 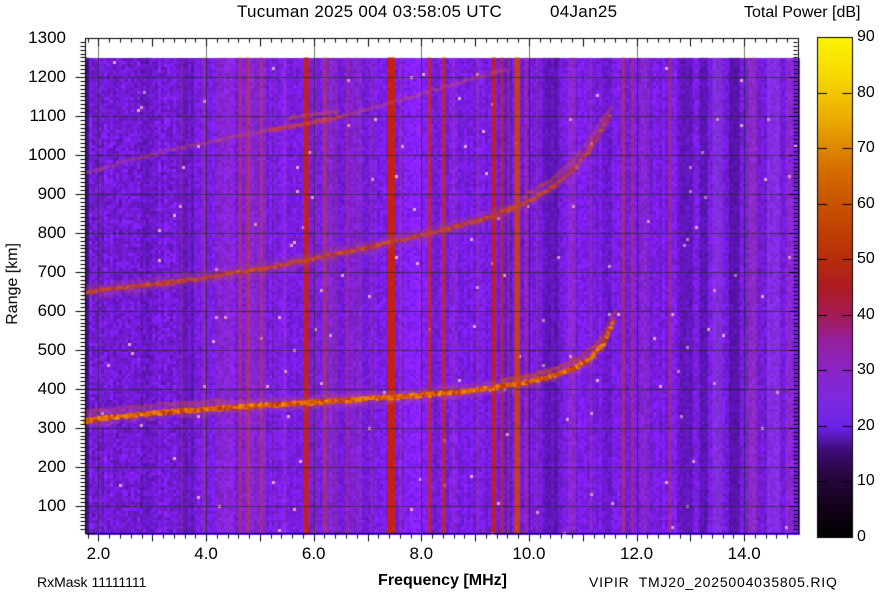 I want to click on colorbar-tick-label: 80, so click(x=866, y=92).